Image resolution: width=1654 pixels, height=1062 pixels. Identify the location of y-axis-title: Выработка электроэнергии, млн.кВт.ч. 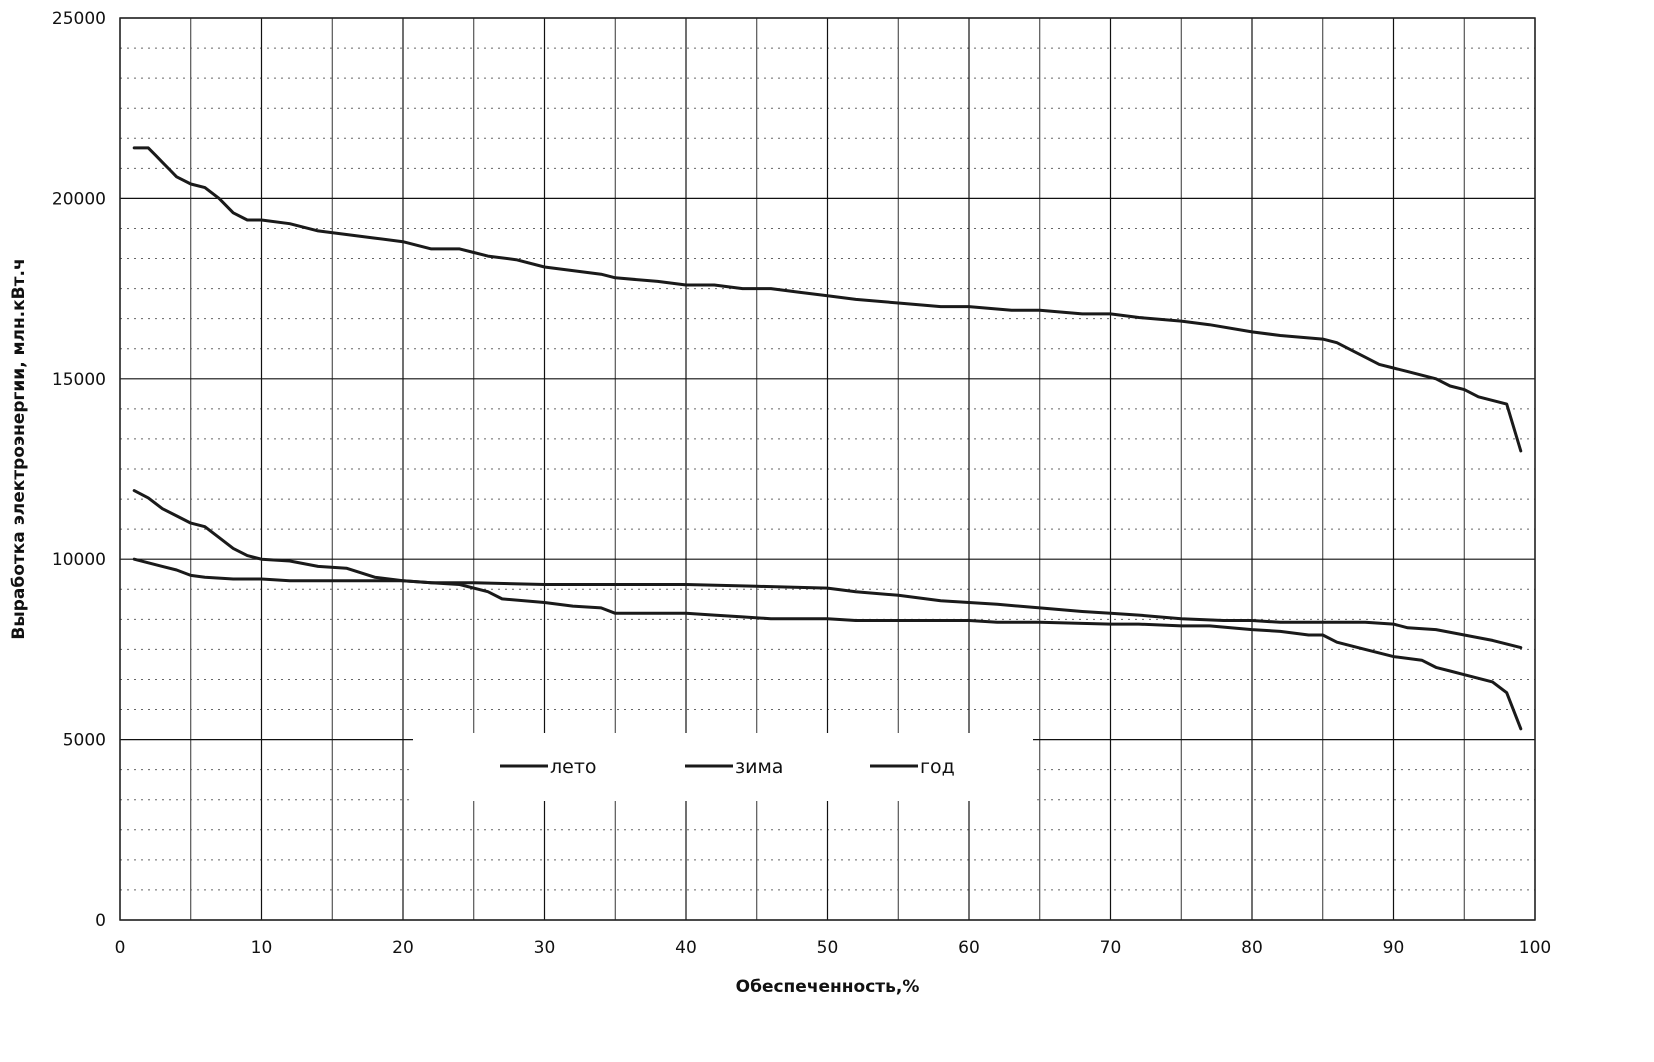
(19, 448).